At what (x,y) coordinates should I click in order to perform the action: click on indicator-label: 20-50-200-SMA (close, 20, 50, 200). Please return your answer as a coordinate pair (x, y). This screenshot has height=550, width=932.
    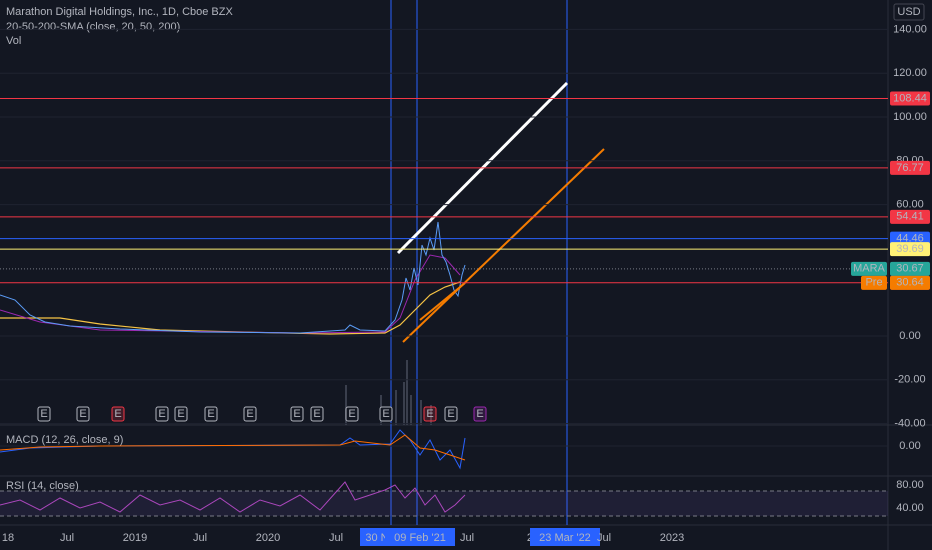
    Looking at the image, I should click on (93, 27).